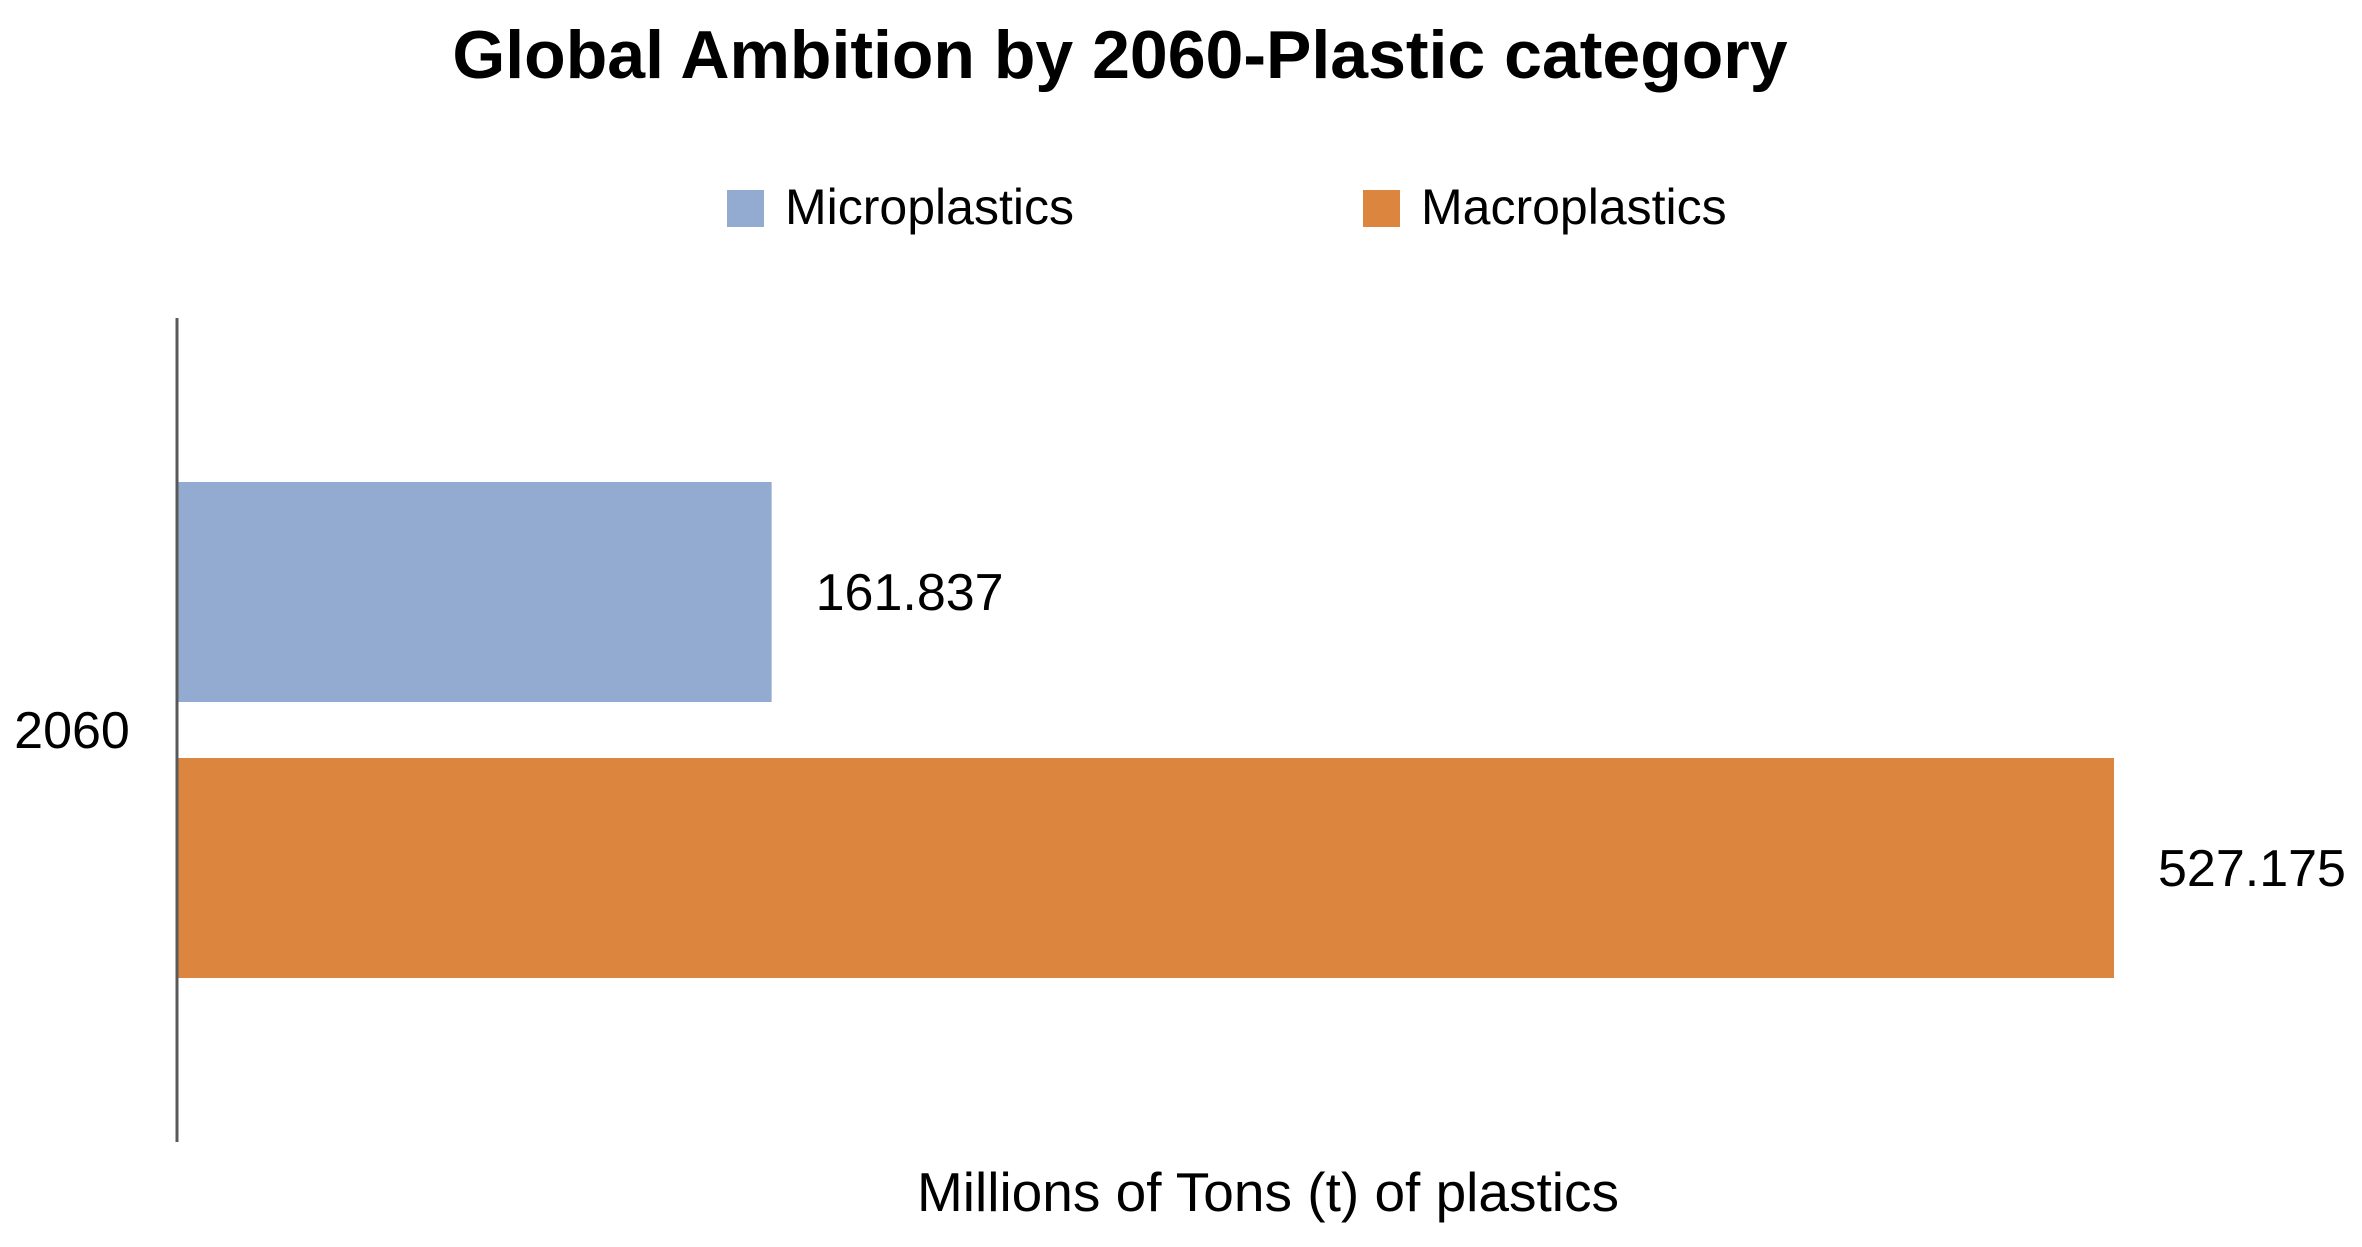 The image size is (2362, 1247). What do you see at coordinates (474, 592) in the screenshot?
I see `bar-microplastics` at bounding box center [474, 592].